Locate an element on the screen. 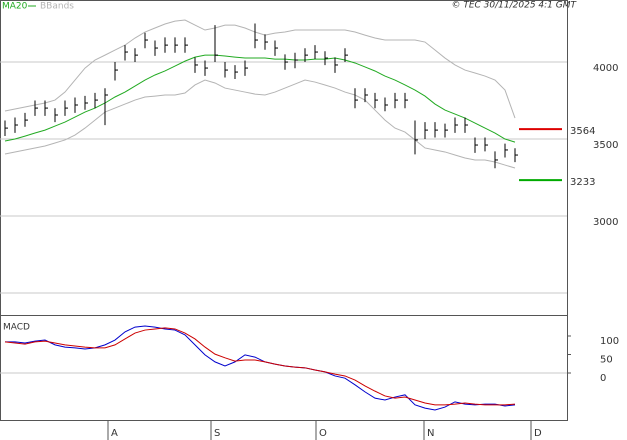 The height and width of the screenshot is (440, 627). y-tick-label: 3000 is located at coordinates (605, 222).